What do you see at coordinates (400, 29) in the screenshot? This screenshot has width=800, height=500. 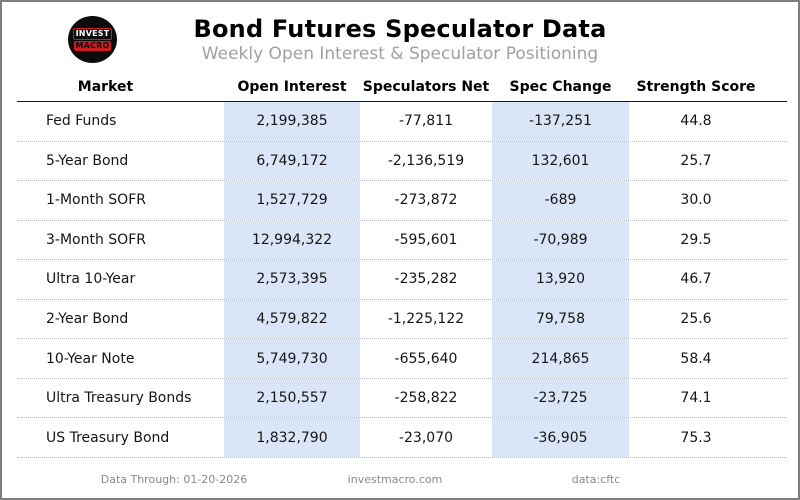 I see `page-title: Bond Futures Speculator Data` at bounding box center [400, 29].